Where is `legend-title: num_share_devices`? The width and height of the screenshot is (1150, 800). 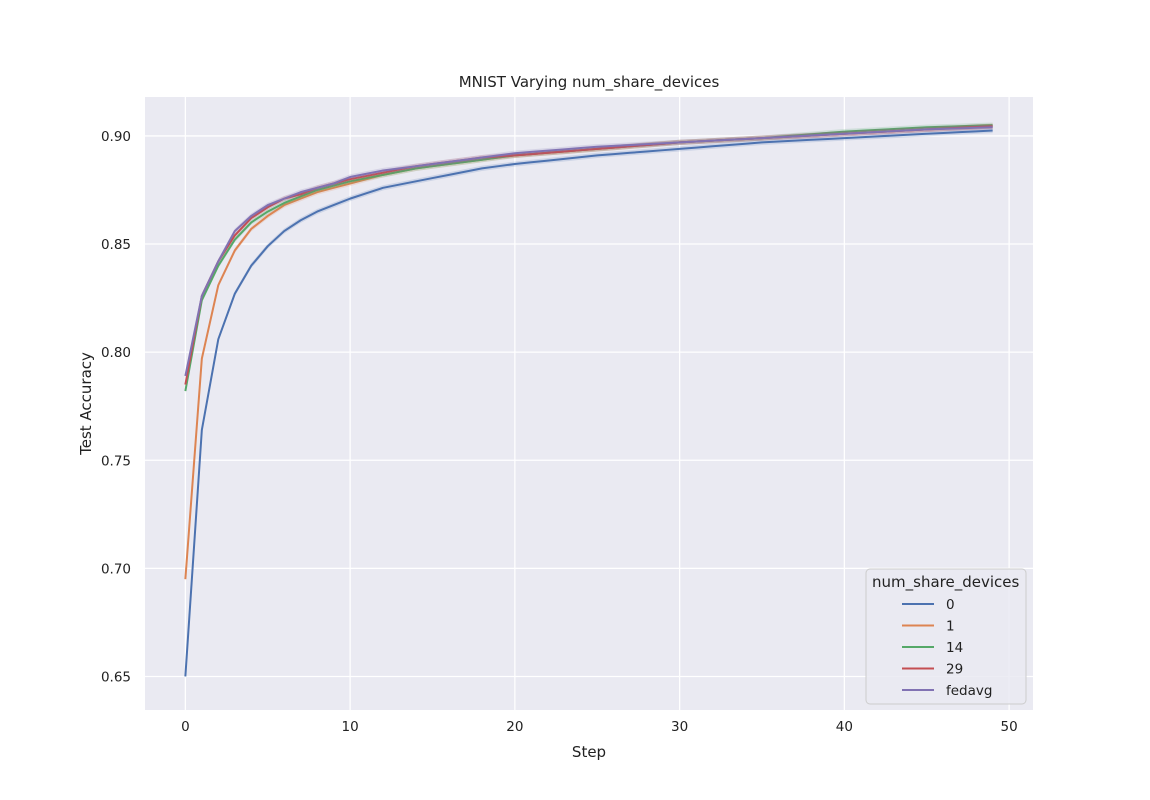
legend-title: num_share_devices is located at coordinates (945, 582).